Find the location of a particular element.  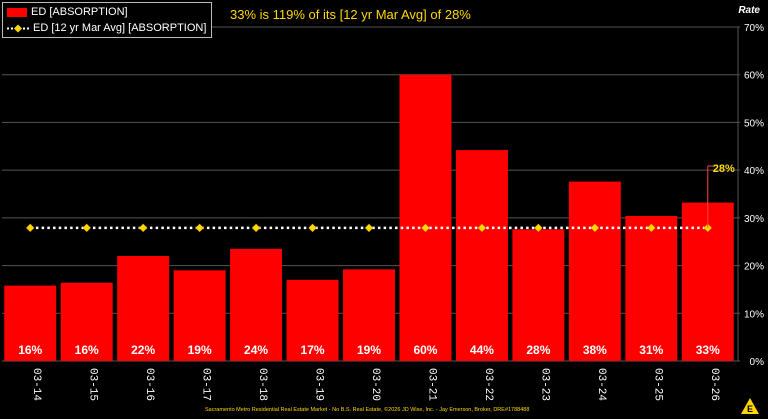

x-tick-label: 03-21 is located at coordinates (431, 384).